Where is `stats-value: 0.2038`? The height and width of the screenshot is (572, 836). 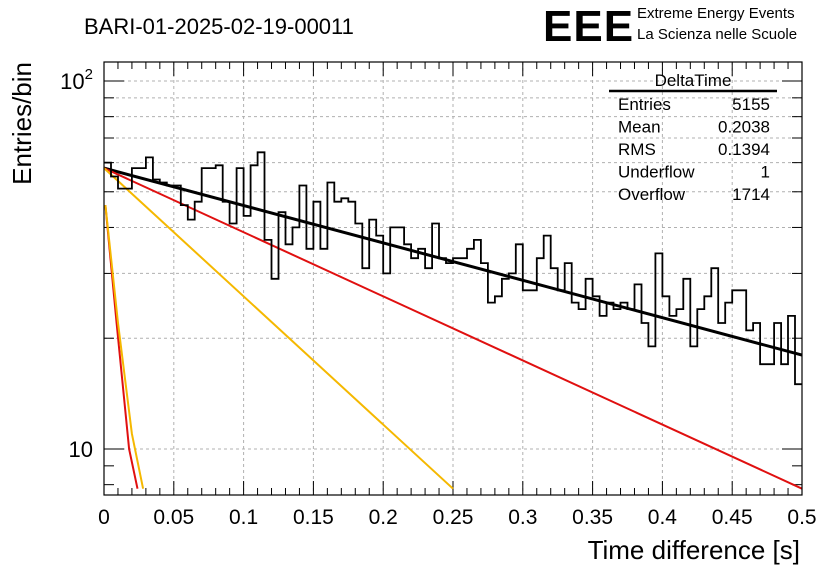
stats-value: 0.2038 is located at coordinates (744, 127).